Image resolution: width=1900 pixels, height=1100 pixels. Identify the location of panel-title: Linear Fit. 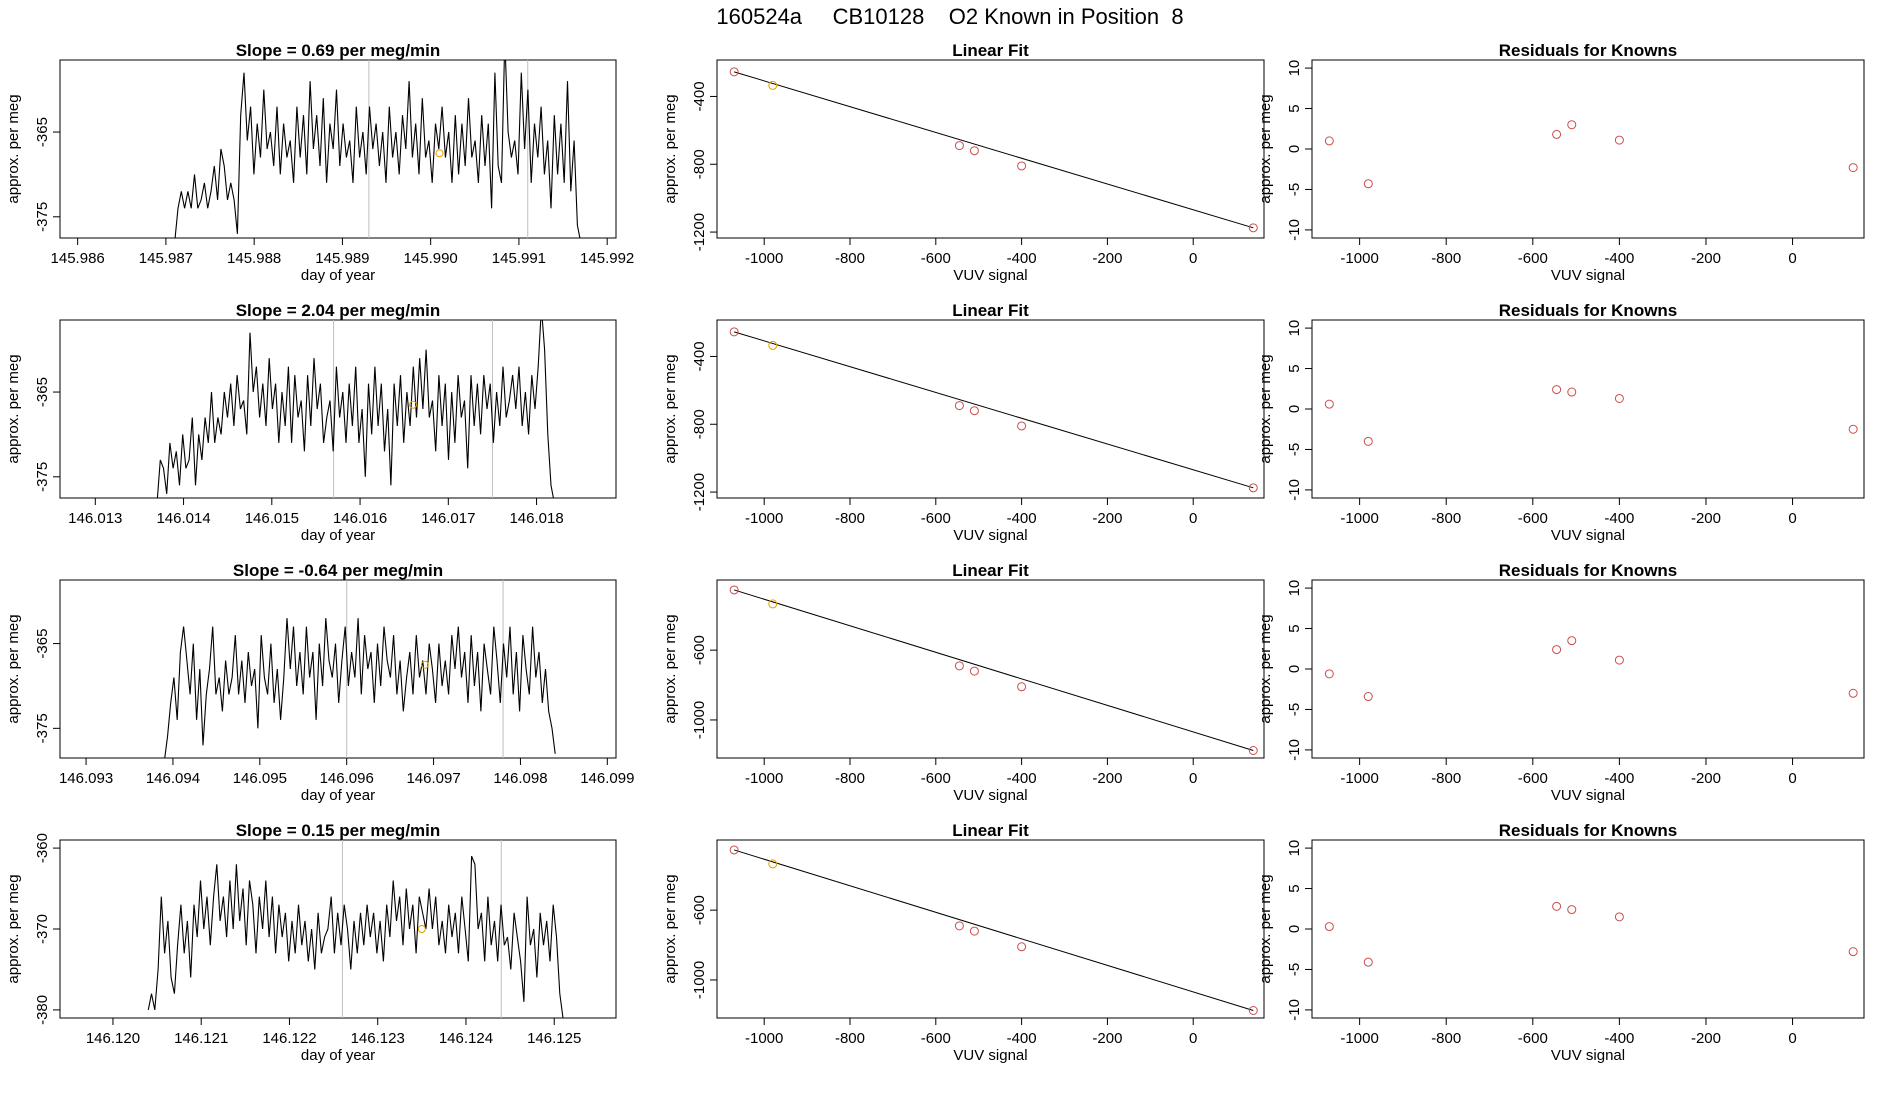
(990, 570).